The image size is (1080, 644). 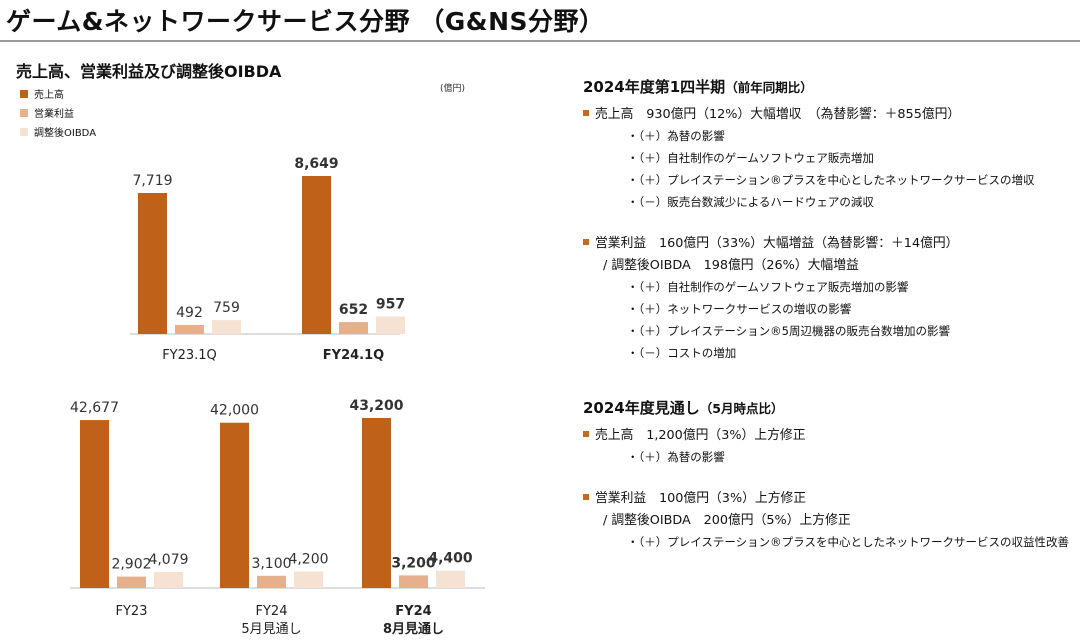 What do you see at coordinates (828, 433) in the screenshot?
I see `fy-sales-bullet: 売上高 1,200億円（3%）上方修正` at bounding box center [828, 433].